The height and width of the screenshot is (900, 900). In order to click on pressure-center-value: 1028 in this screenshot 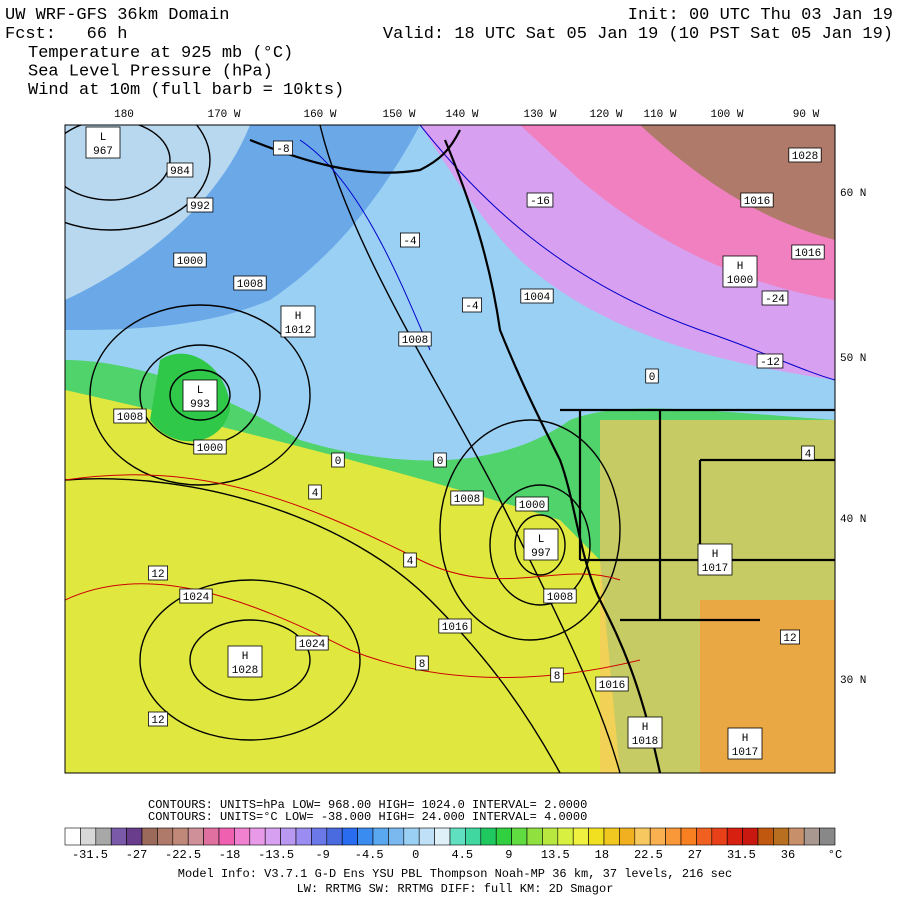, I will do `click(245, 671)`.